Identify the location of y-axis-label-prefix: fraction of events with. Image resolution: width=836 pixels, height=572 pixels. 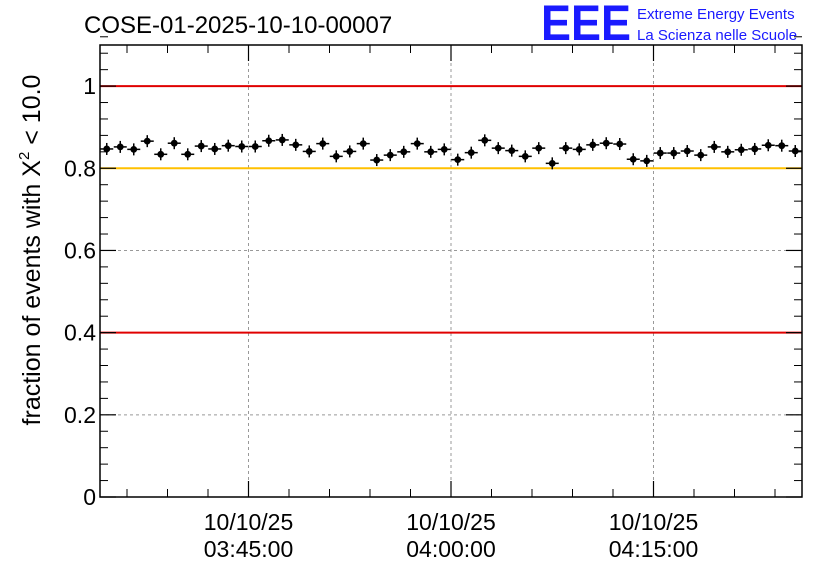
(32, 301).